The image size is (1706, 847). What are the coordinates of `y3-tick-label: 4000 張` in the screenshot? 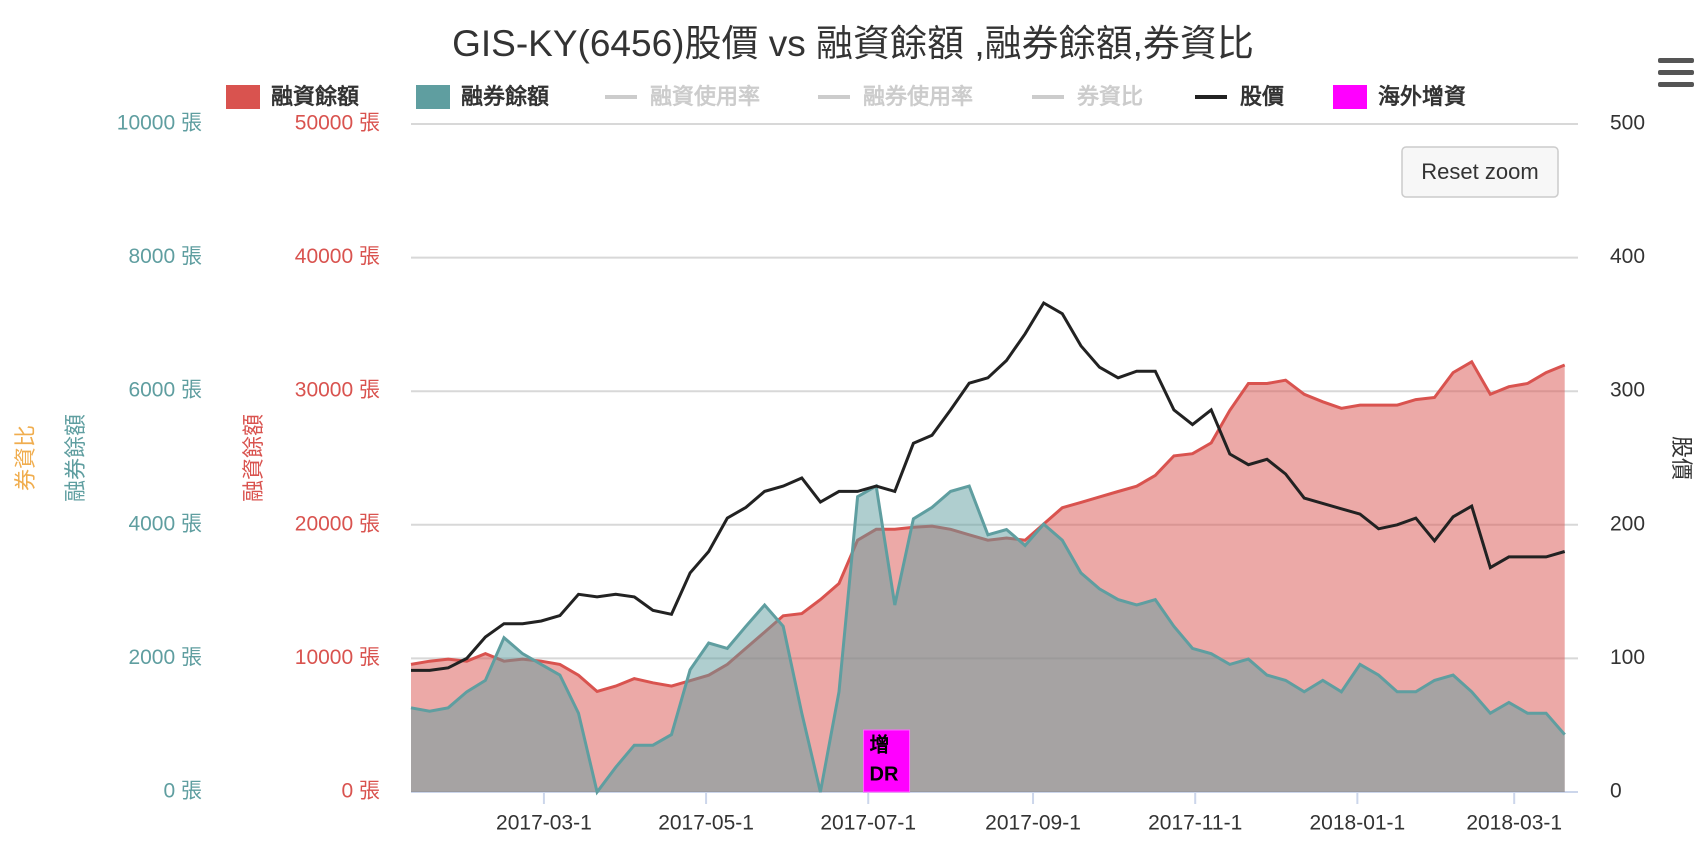 It's located at (165, 523).